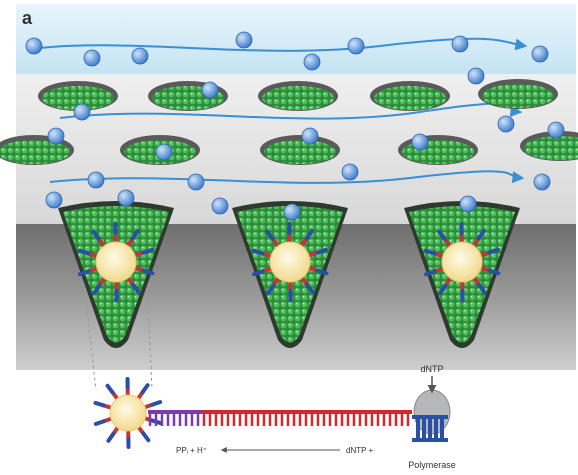 The image size is (578, 475). What do you see at coordinates (128, 413) in the screenshot?
I see `detail-bead` at bounding box center [128, 413].